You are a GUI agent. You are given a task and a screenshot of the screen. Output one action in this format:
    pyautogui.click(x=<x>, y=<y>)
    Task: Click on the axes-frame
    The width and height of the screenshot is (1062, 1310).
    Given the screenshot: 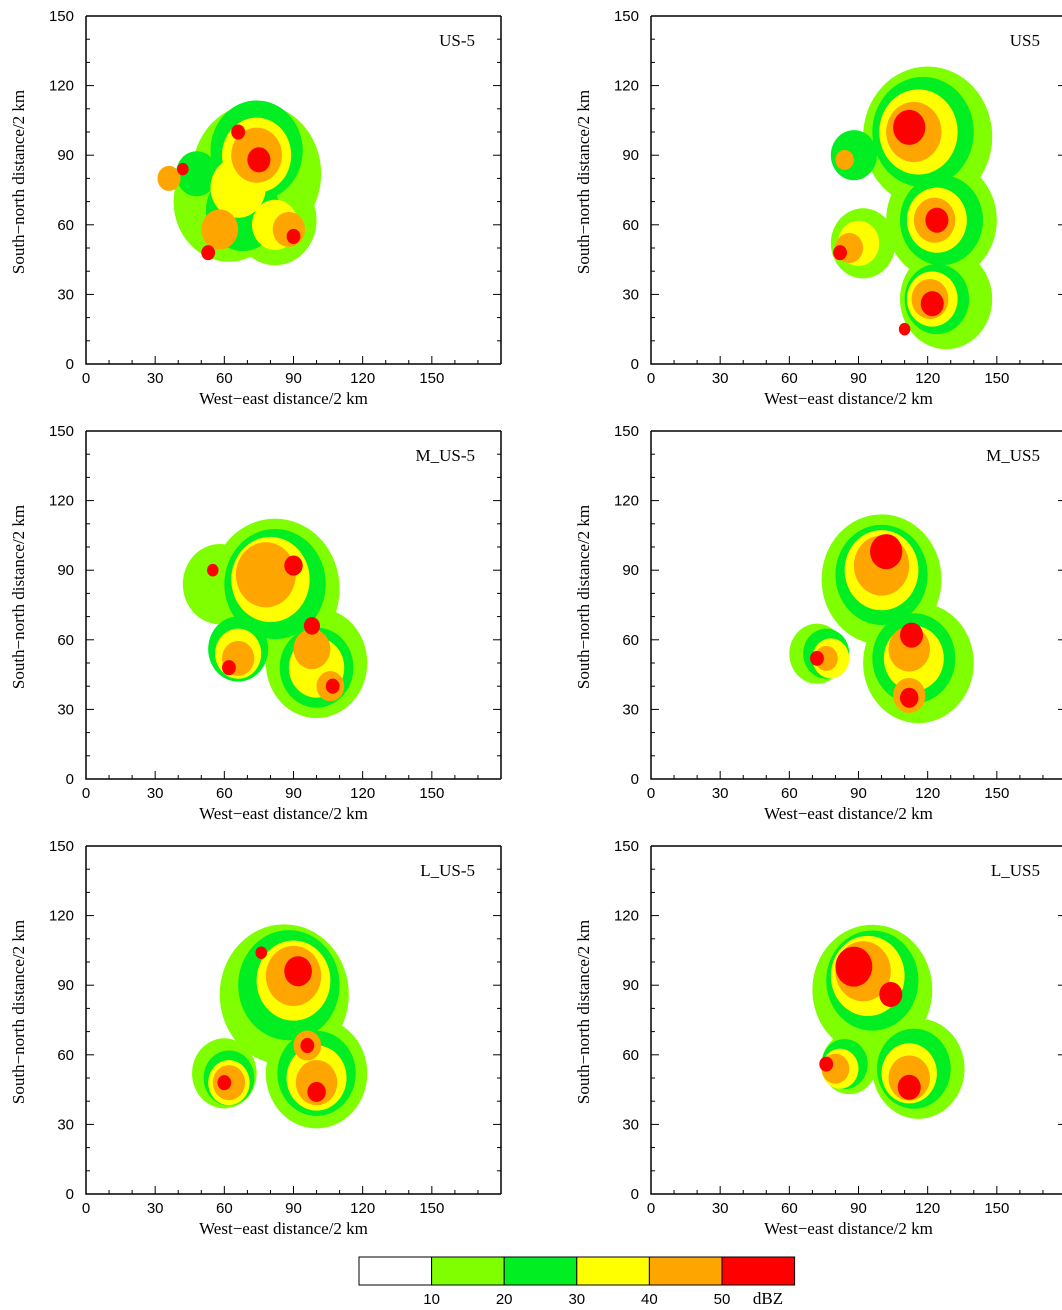 What is the action you would take?
    pyautogui.click(x=856, y=190)
    